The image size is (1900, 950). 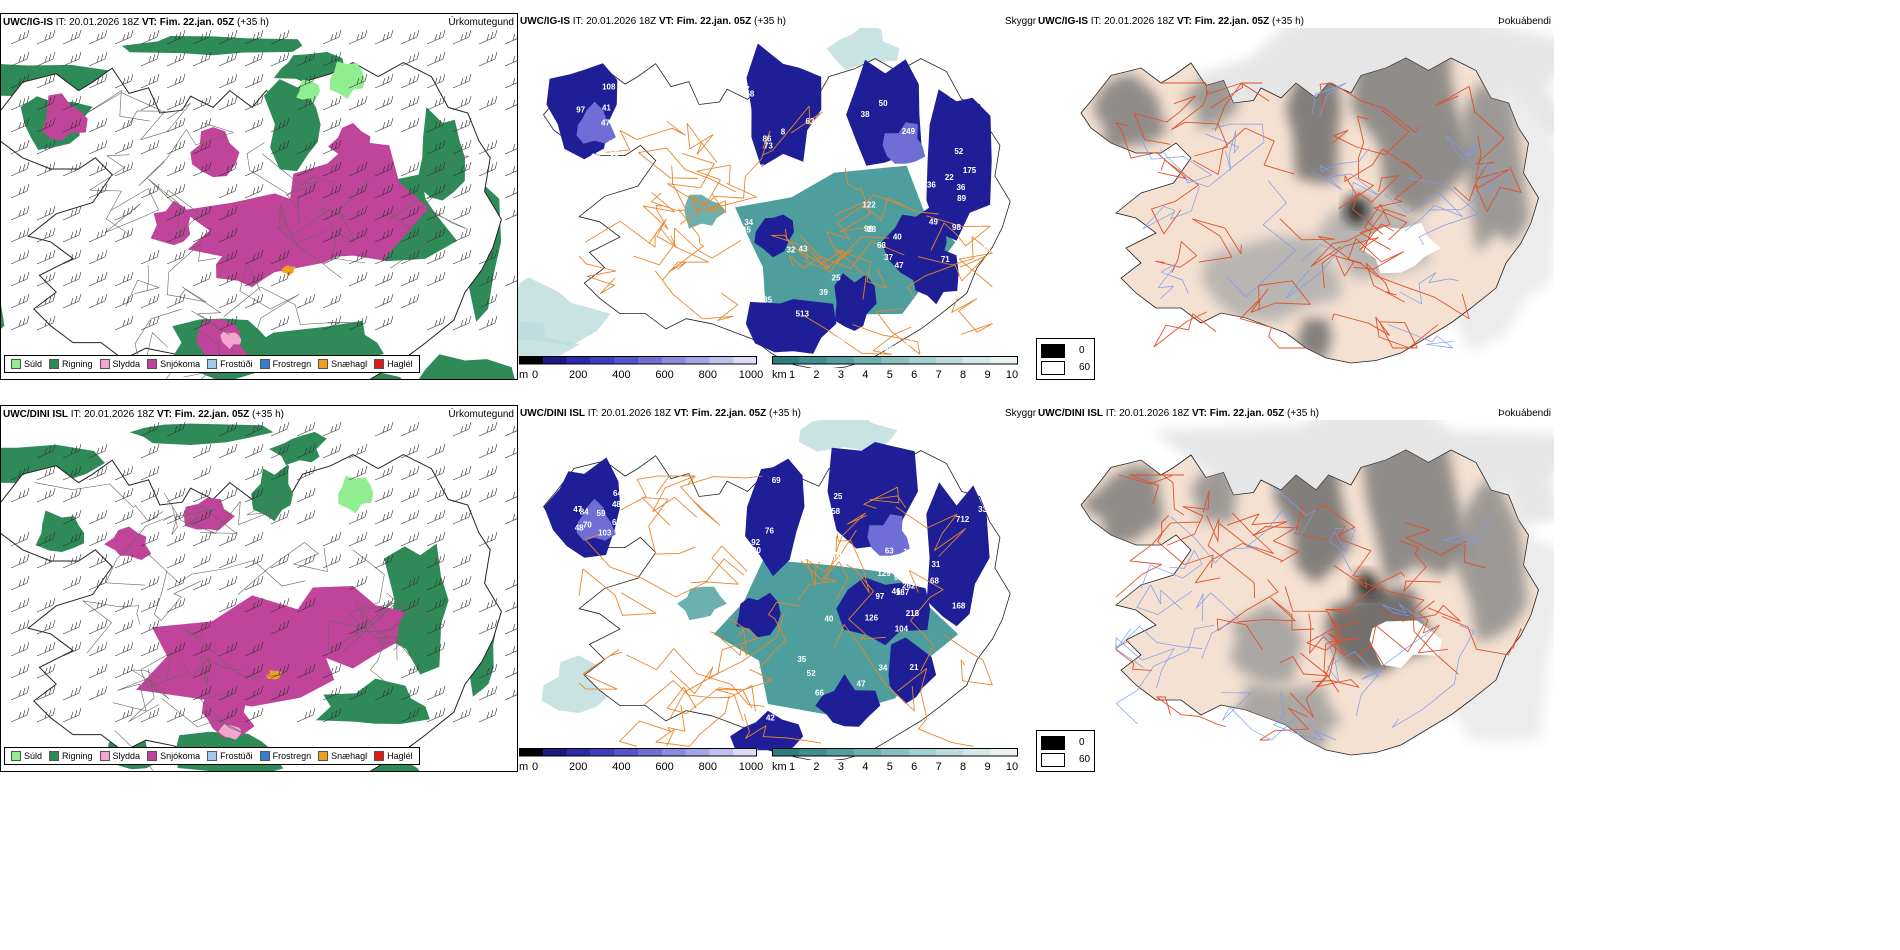 What do you see at coordinates (767, 299) in the screenshot?
I see `cloud-base-label: 35` at bounding box center [767, 299].